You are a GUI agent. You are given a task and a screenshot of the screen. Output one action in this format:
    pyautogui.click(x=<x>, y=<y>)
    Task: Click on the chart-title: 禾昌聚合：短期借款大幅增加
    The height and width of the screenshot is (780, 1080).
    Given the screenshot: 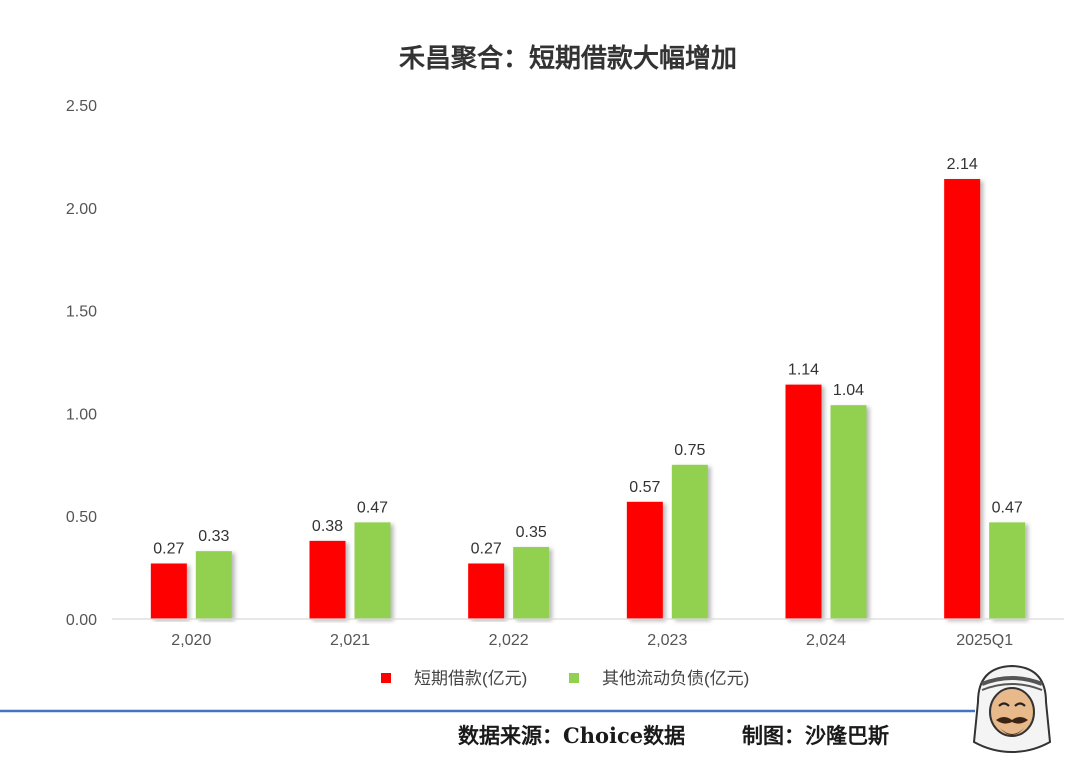 What is the action you would take?
    pyautogui.click(x=568, y=58)
    